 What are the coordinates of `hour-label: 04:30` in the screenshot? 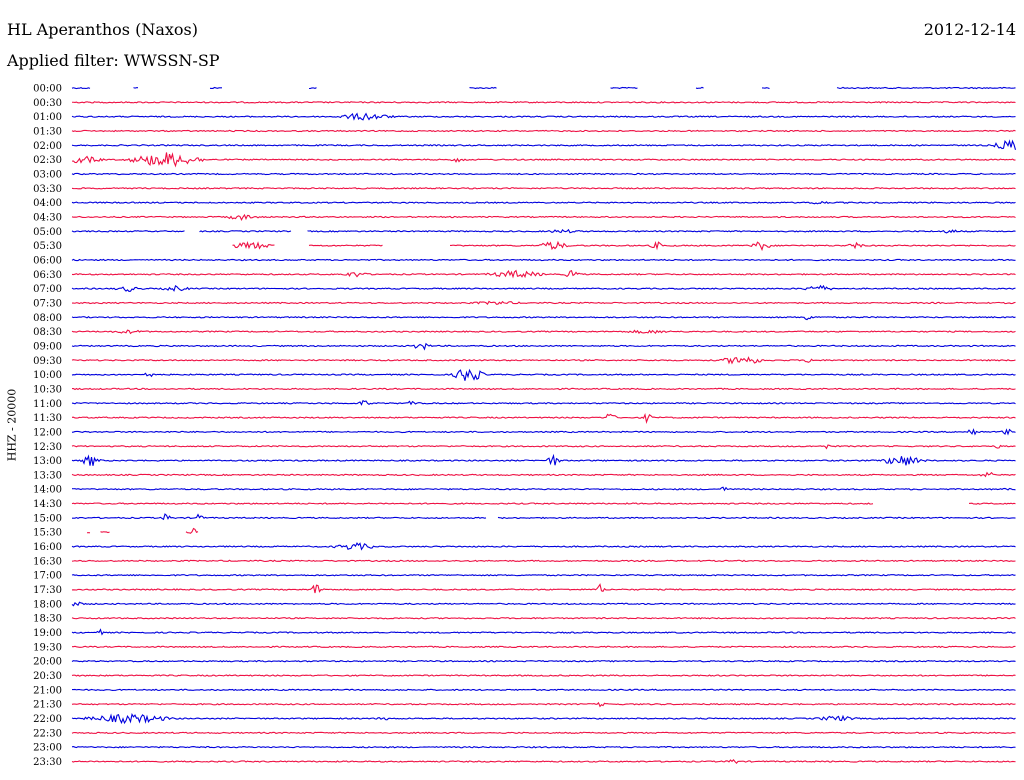 It's located at (47, 217).